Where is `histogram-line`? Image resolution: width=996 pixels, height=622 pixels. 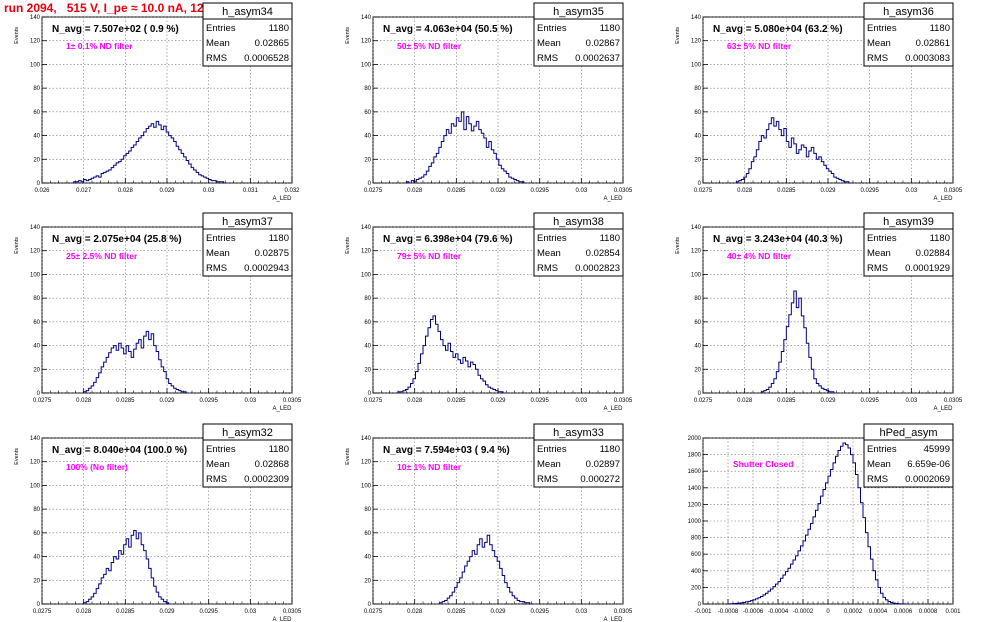 histogram-line is located at coordinates (127, 567).